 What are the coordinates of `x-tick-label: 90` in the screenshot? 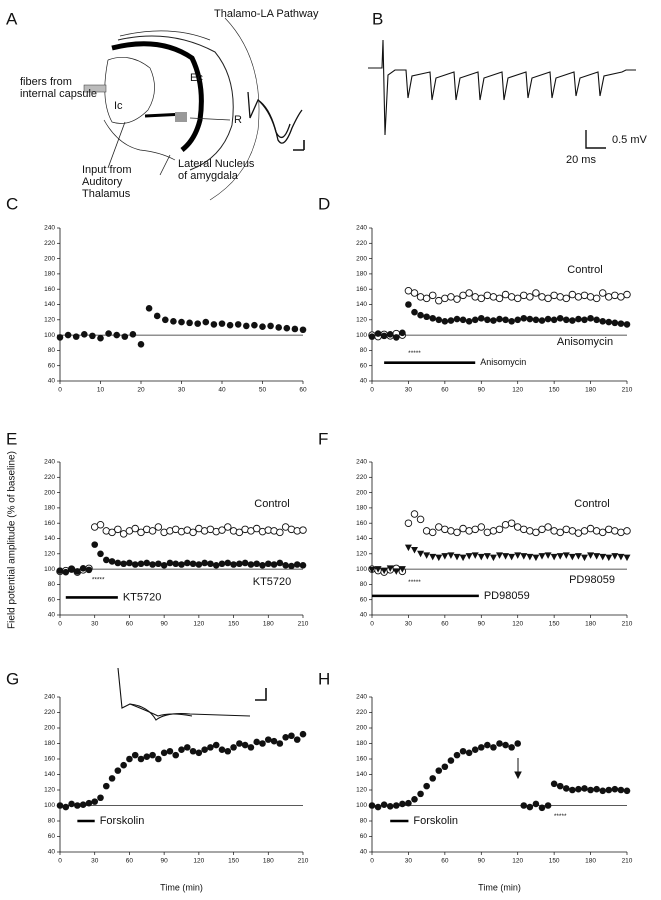 It's located at (165, 861).